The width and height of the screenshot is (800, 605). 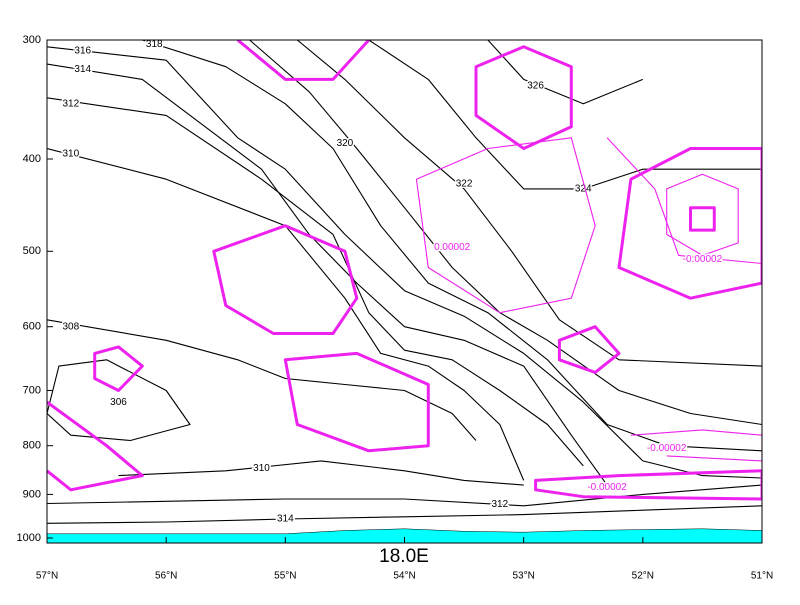 I want to click on y-tick-label: 800, so click(x=32, y=446).